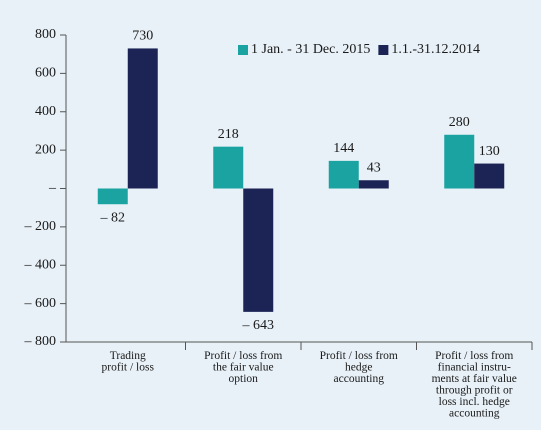 This screenshot has height=430, width=541. I want to click on value-label: – 82, so click(113, 217).